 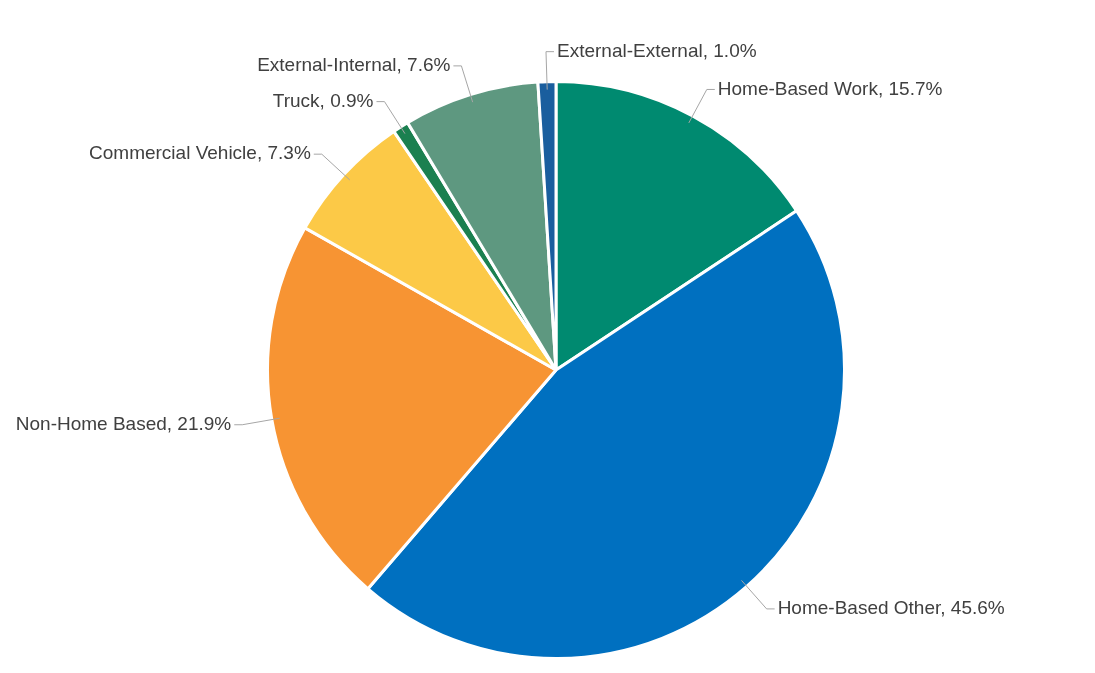 I want to click on slice-label: External-Internal, 7.6%, so click(x=354, y=65).